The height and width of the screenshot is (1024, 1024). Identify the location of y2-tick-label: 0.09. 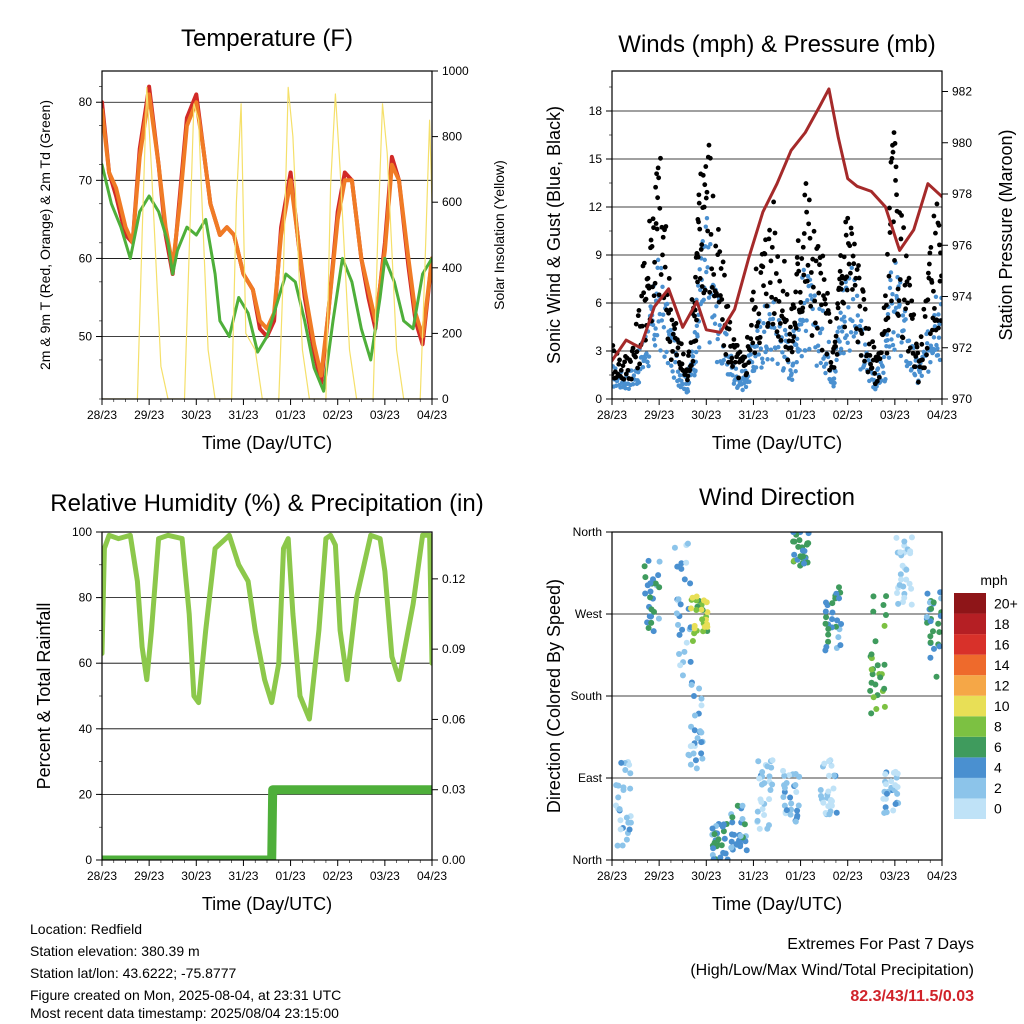
(454, 649).